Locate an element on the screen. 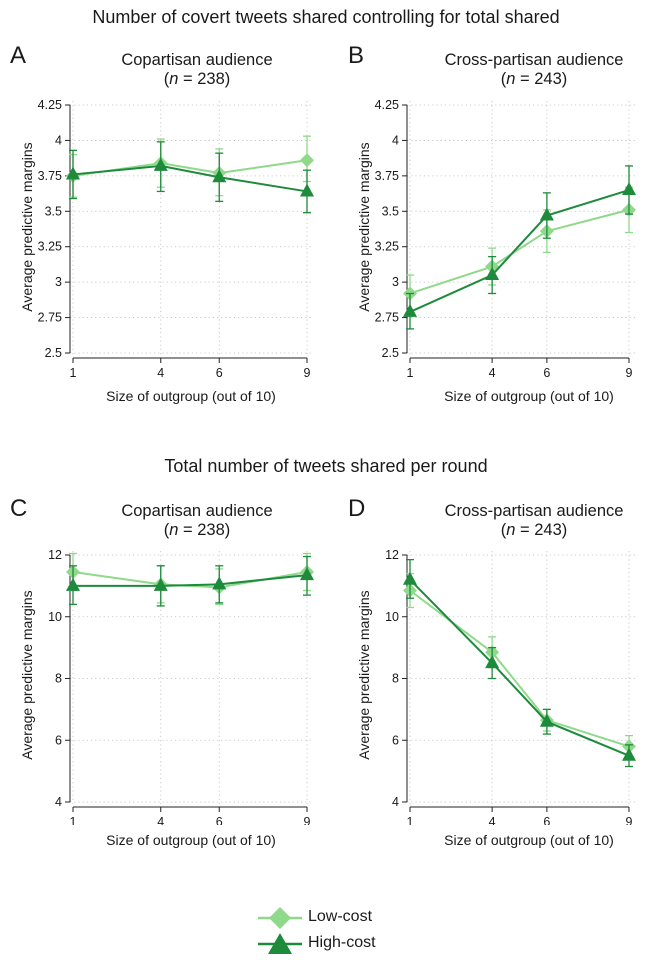 The width and height of the screenshot is (652, 961). panel-title-d: Cross-partisan audience (n = 243) is located at coordinates (533, 521).